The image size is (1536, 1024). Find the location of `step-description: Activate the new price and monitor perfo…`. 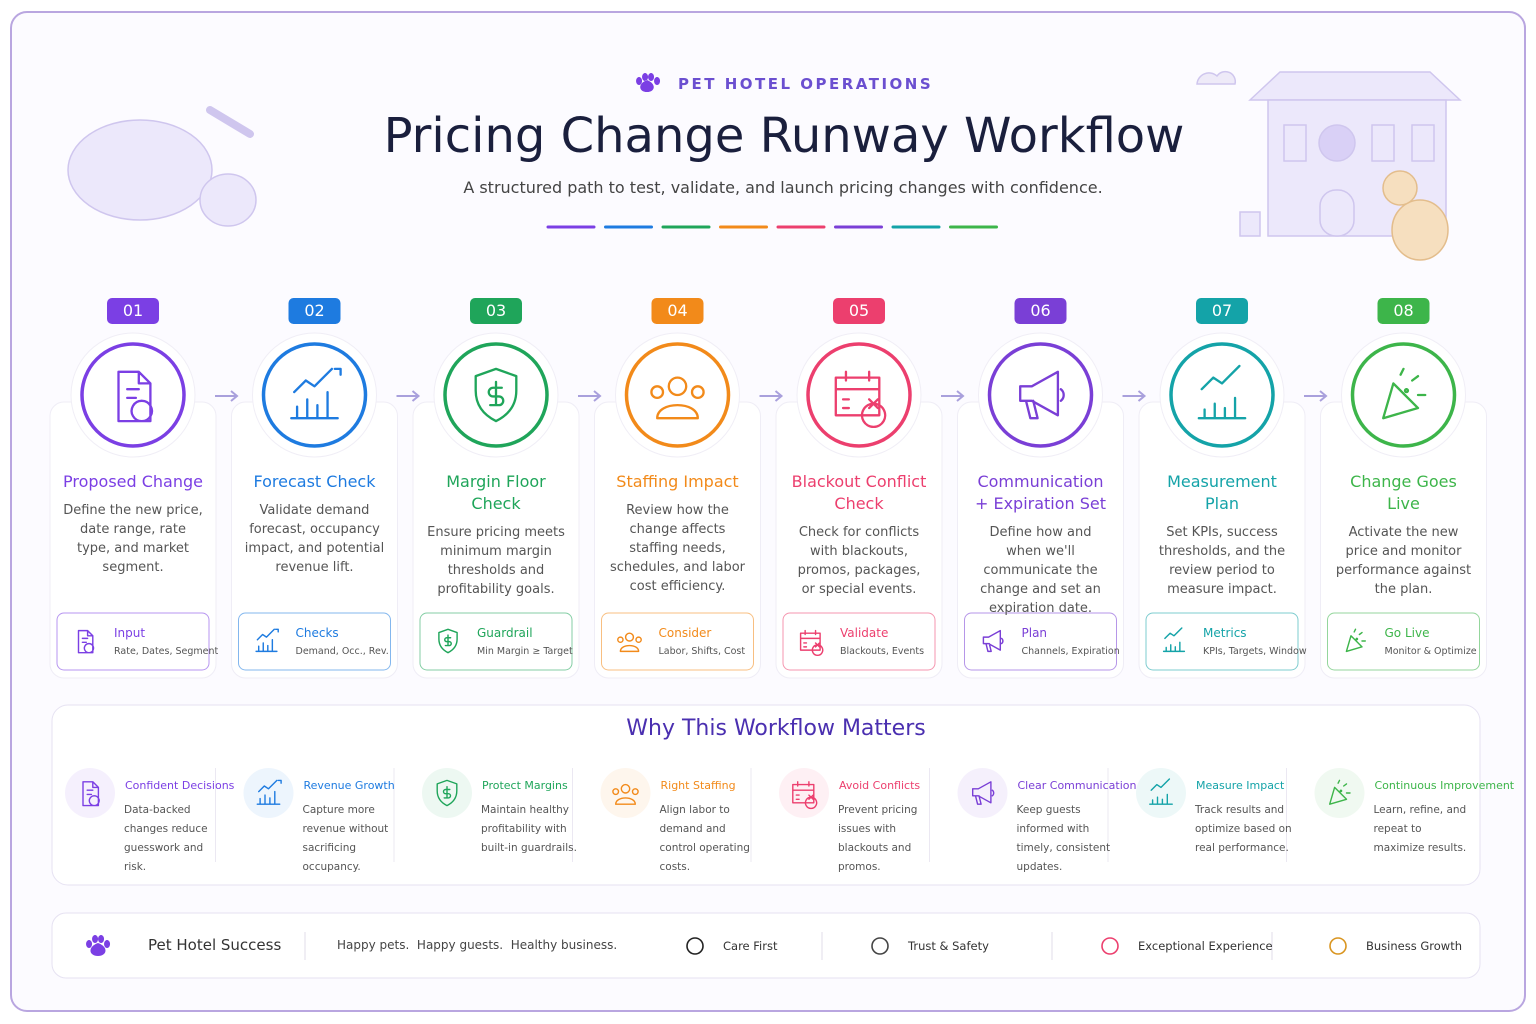

step-description: Activate the new price and monitor perfo… is located at coordinates (1405, 561).